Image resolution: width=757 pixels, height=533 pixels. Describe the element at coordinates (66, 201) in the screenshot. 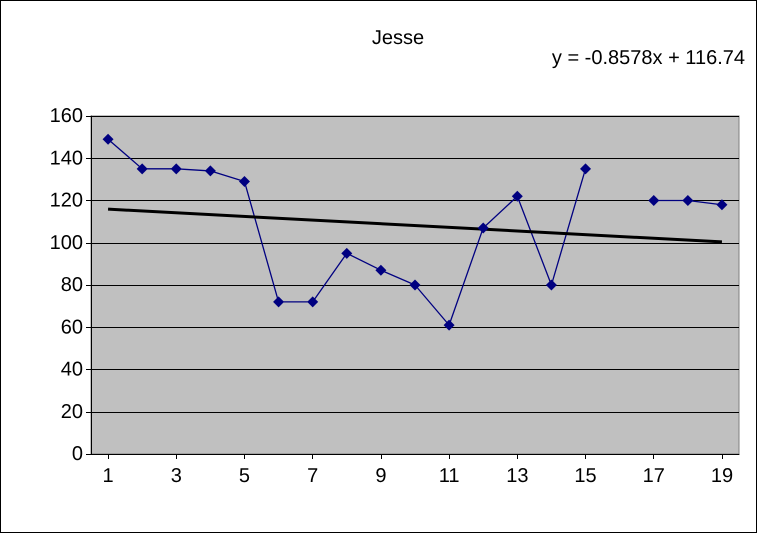

I see `y-tick-label: 120` at that location.